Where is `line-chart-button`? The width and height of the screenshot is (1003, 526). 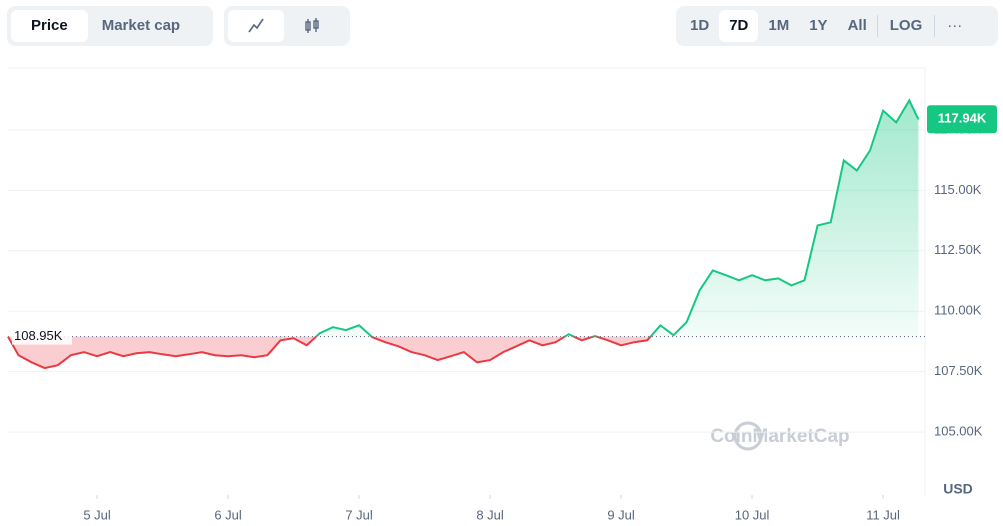
line-chart-button is located at coordinates (256, 26).